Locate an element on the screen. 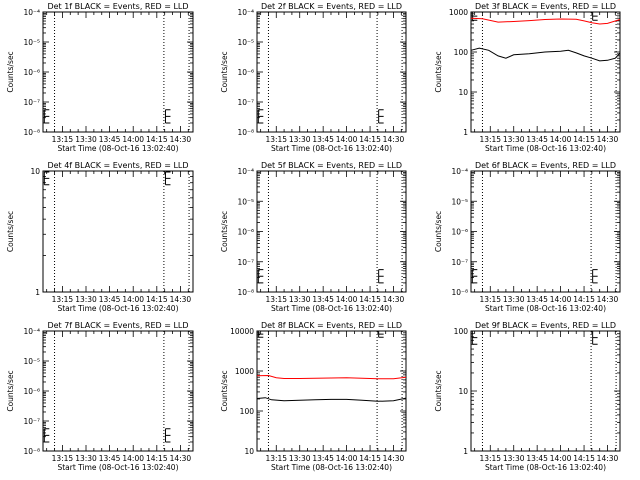 The width and height of the screenshot is (640, 480). y-tick-label: 10000 is located at coordinates (242, 331).